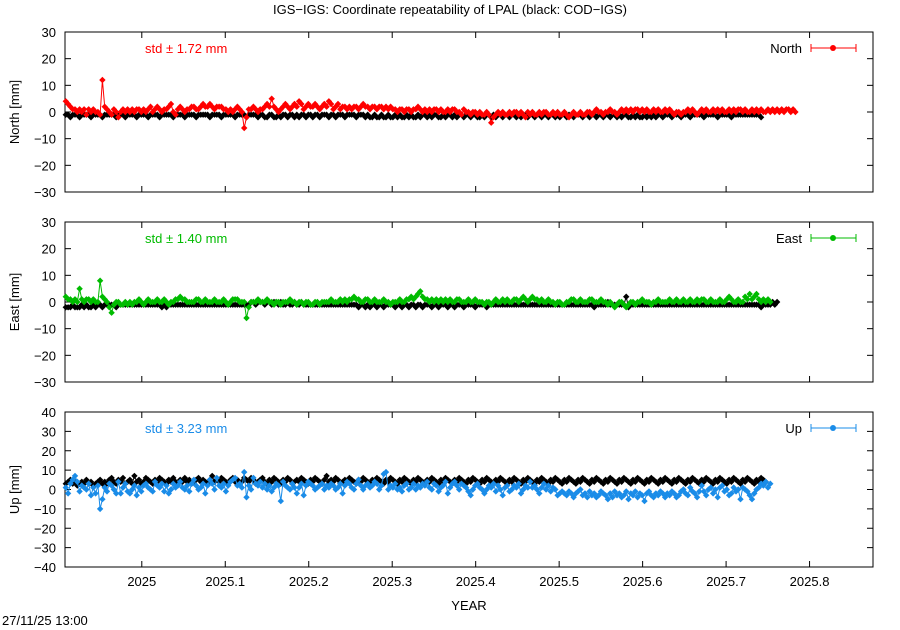 Image resolution: width=900 pixels, height=630 pixels. I want to click on x-tick-label: 2025.5, so click(559, 581).